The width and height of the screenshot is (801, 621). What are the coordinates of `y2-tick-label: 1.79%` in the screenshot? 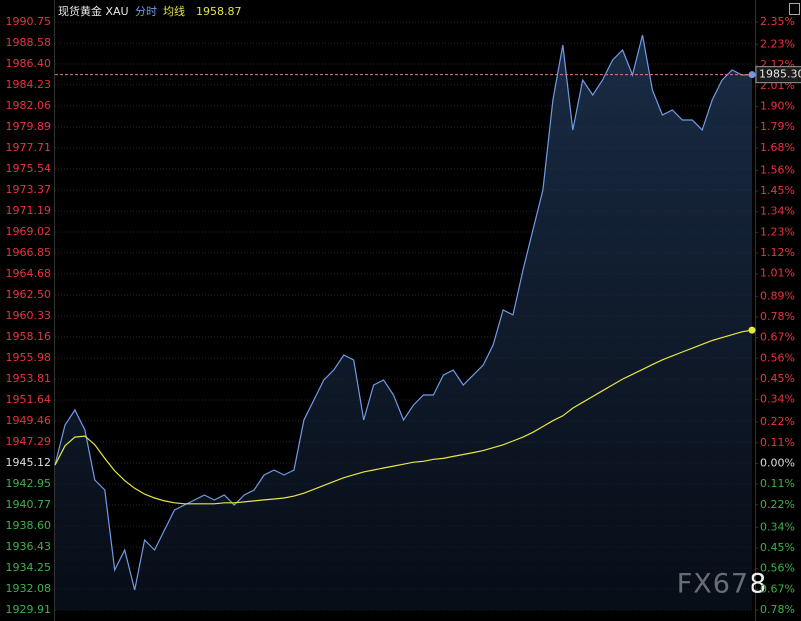 It's located at (777, 126).